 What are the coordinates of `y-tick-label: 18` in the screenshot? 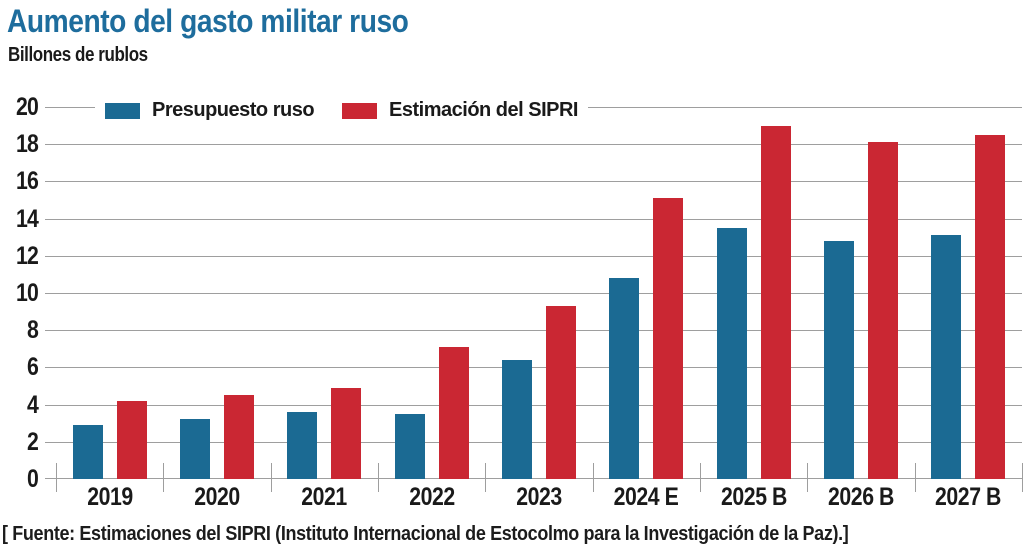 It's located at (27, 144).